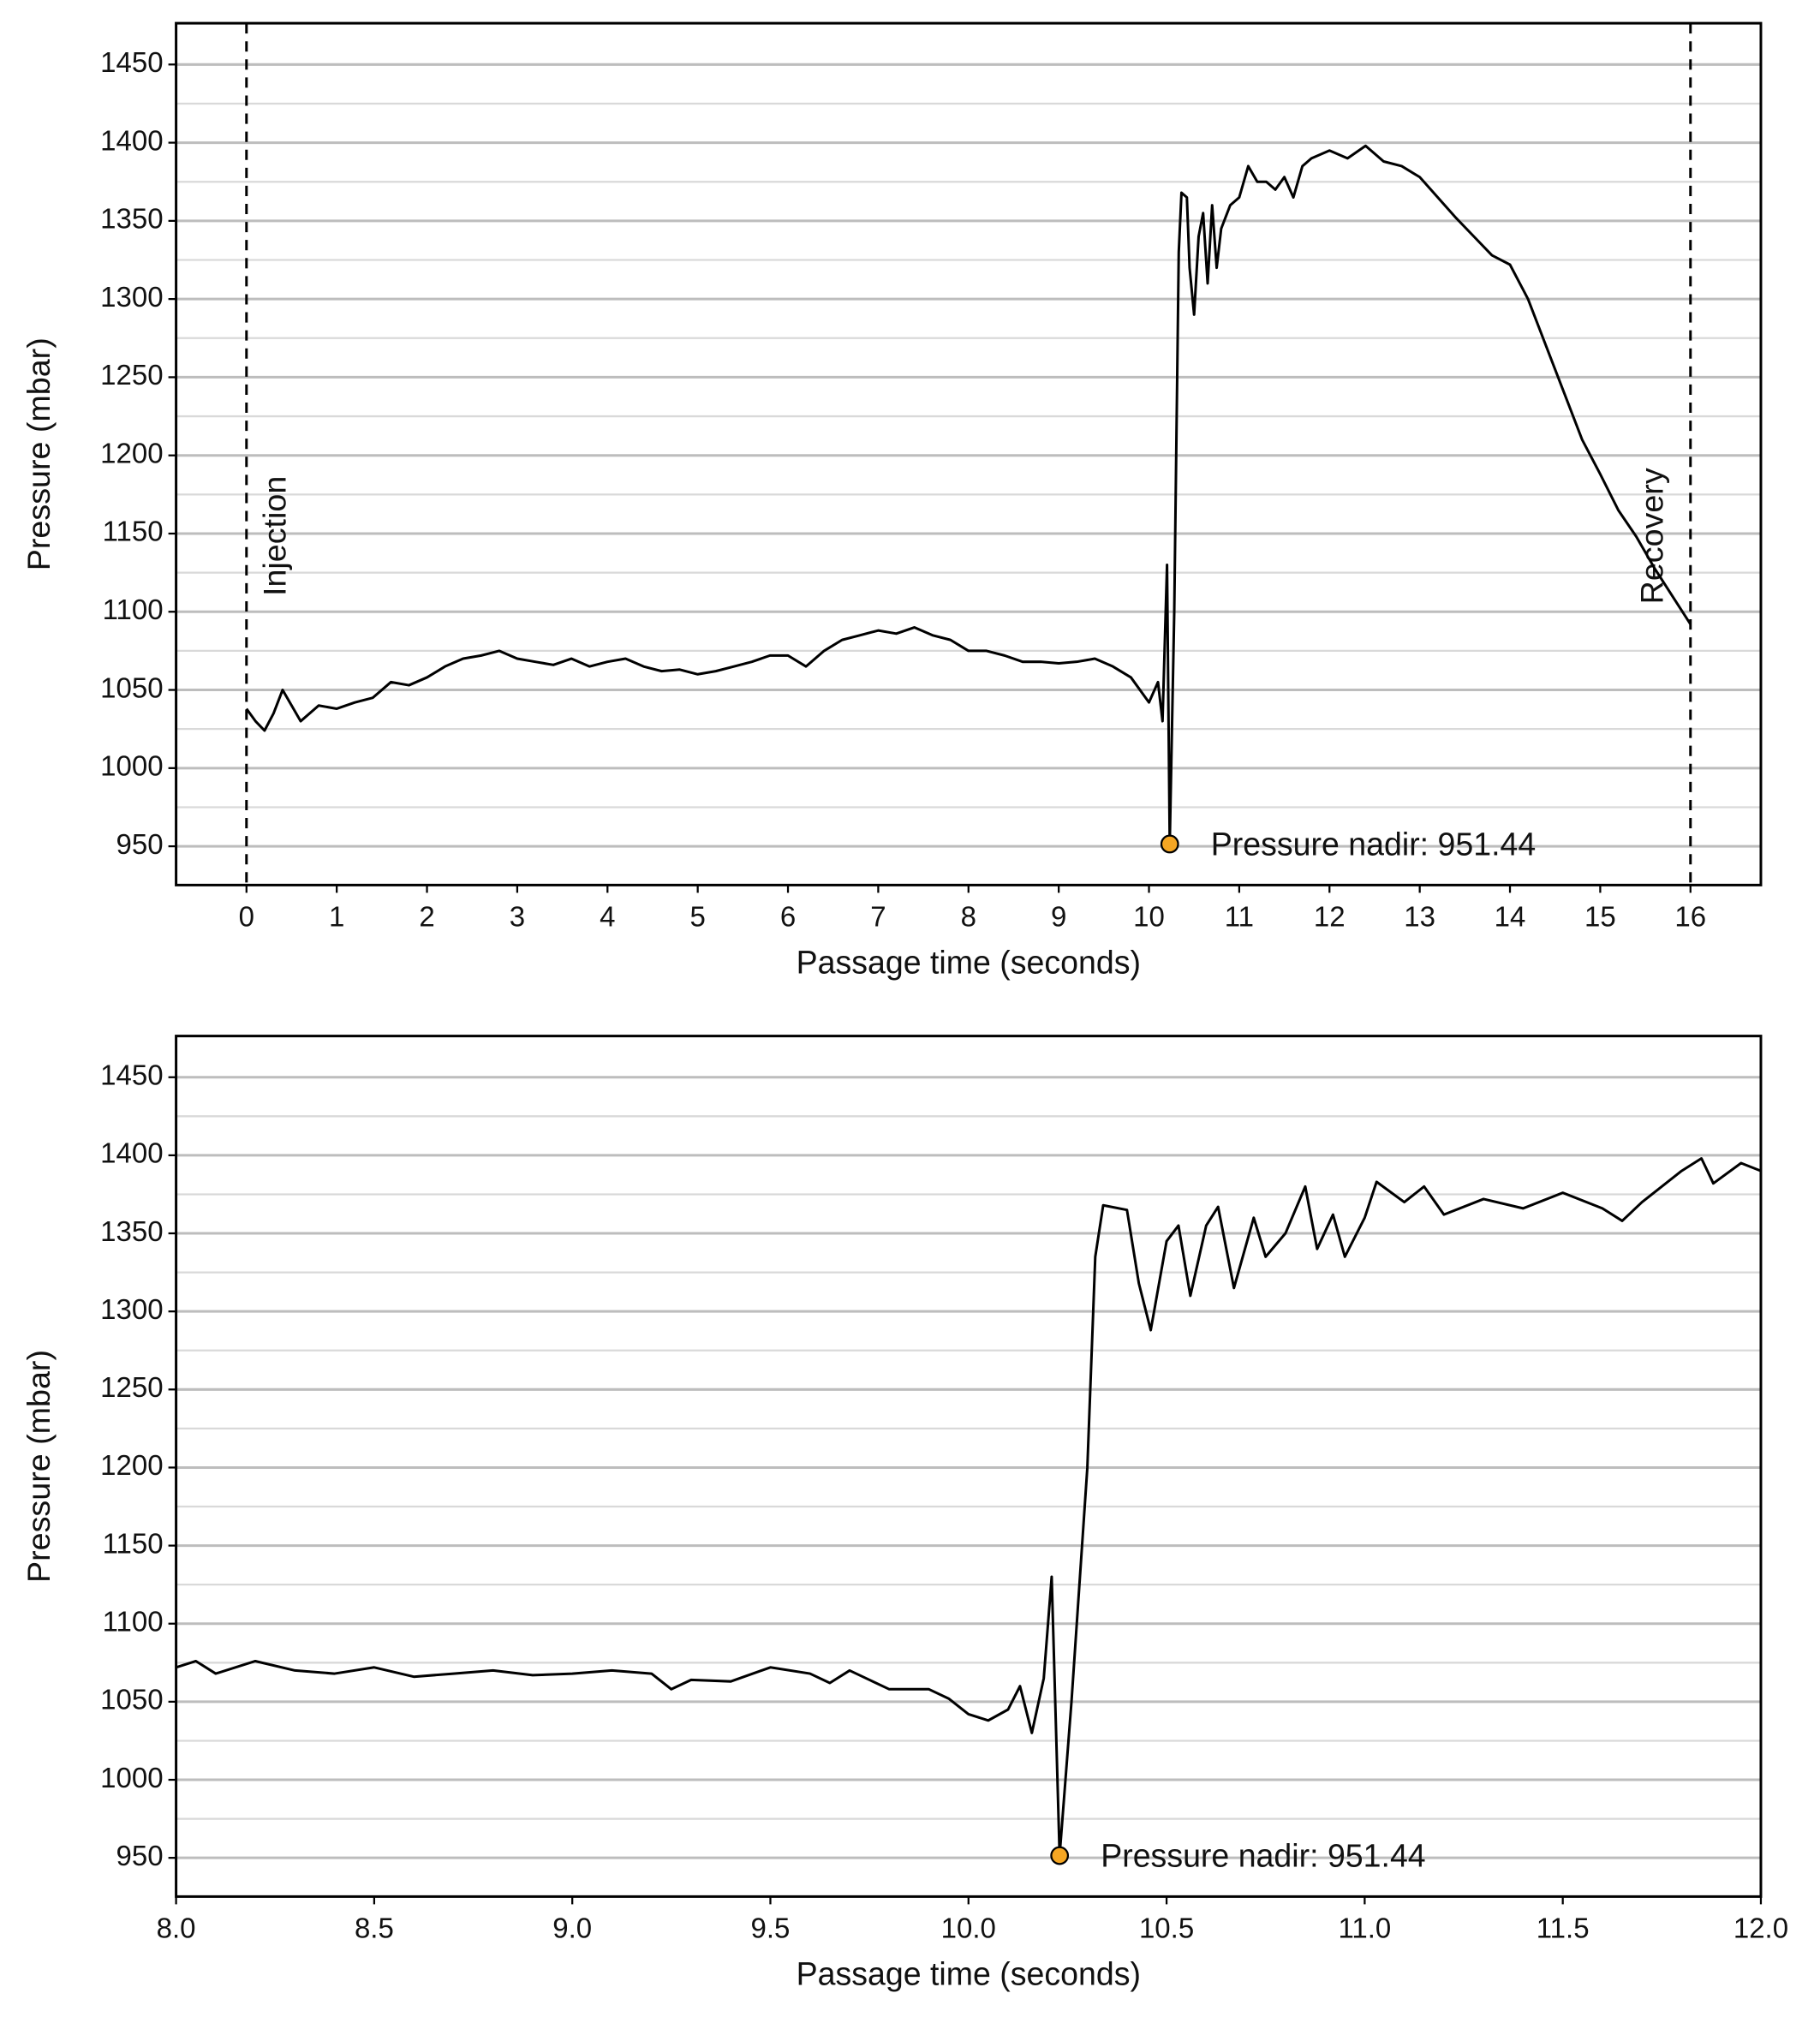  What do you see at coordinates (788, 917) in the screenshot?
I see `x-tick-label: 6` at bounding box center [788, 917].